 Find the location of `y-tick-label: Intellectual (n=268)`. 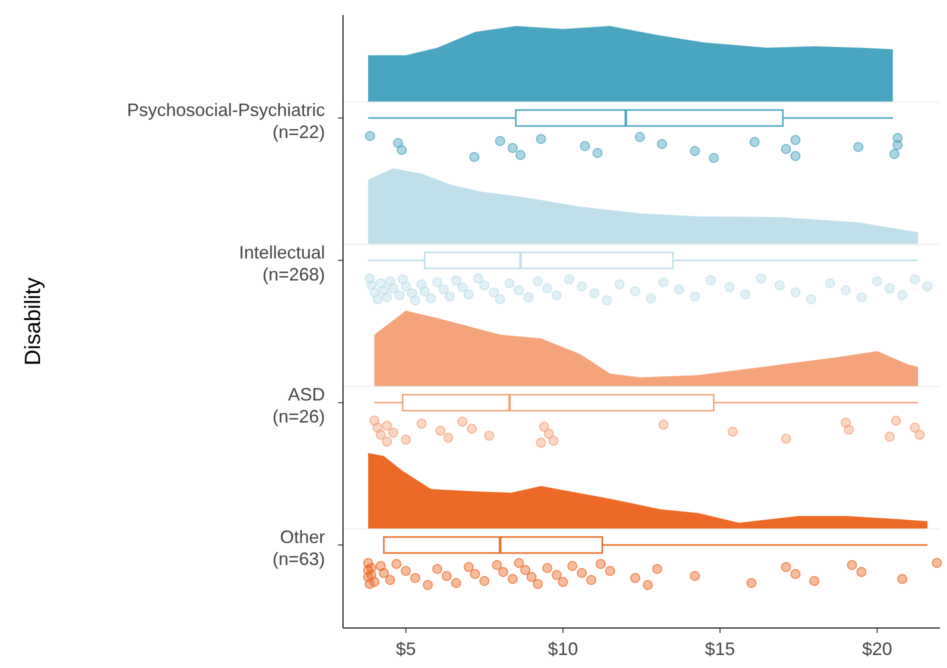

y-tick-label: Intellectual (n=268) is located at coordinates (281, 263).